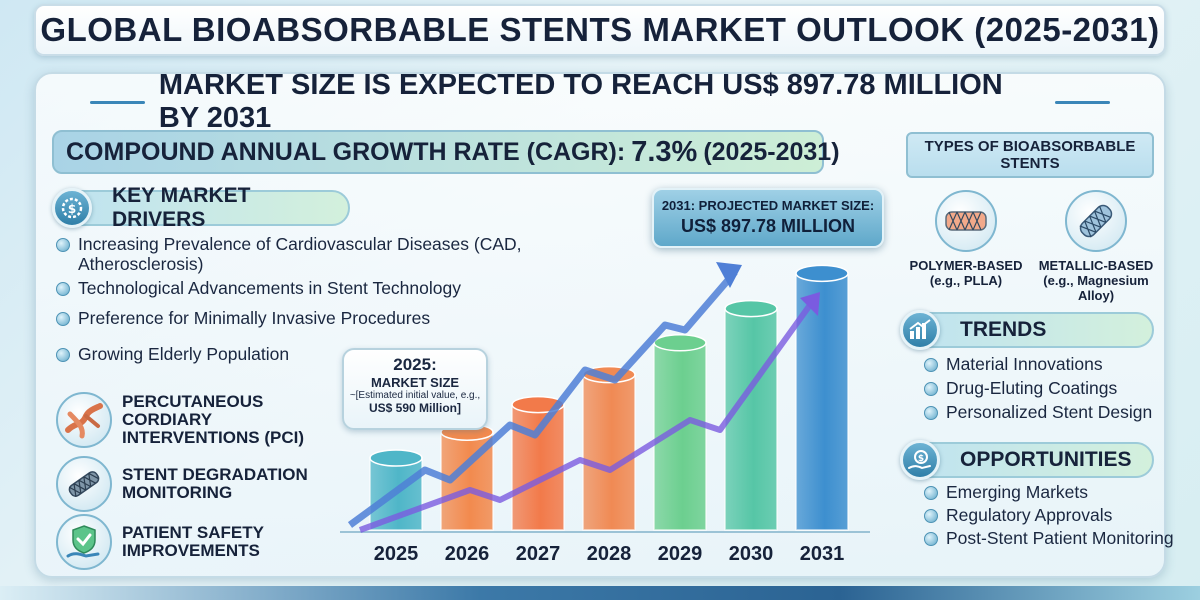  Describe the element at coordinates (1003, 329) in the screenshot. I see `trends-title: TRENDS` at that location.